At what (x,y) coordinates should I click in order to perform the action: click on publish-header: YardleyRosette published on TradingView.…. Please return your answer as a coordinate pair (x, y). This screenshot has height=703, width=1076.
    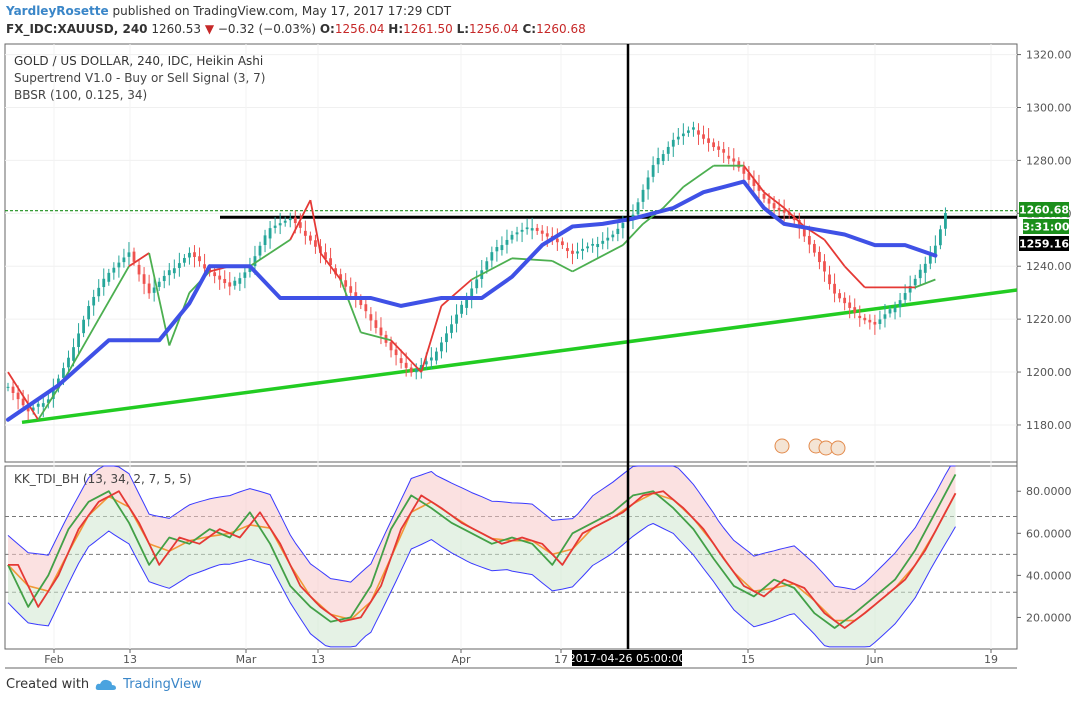
    Looking at the image, I should click on (228, 11).